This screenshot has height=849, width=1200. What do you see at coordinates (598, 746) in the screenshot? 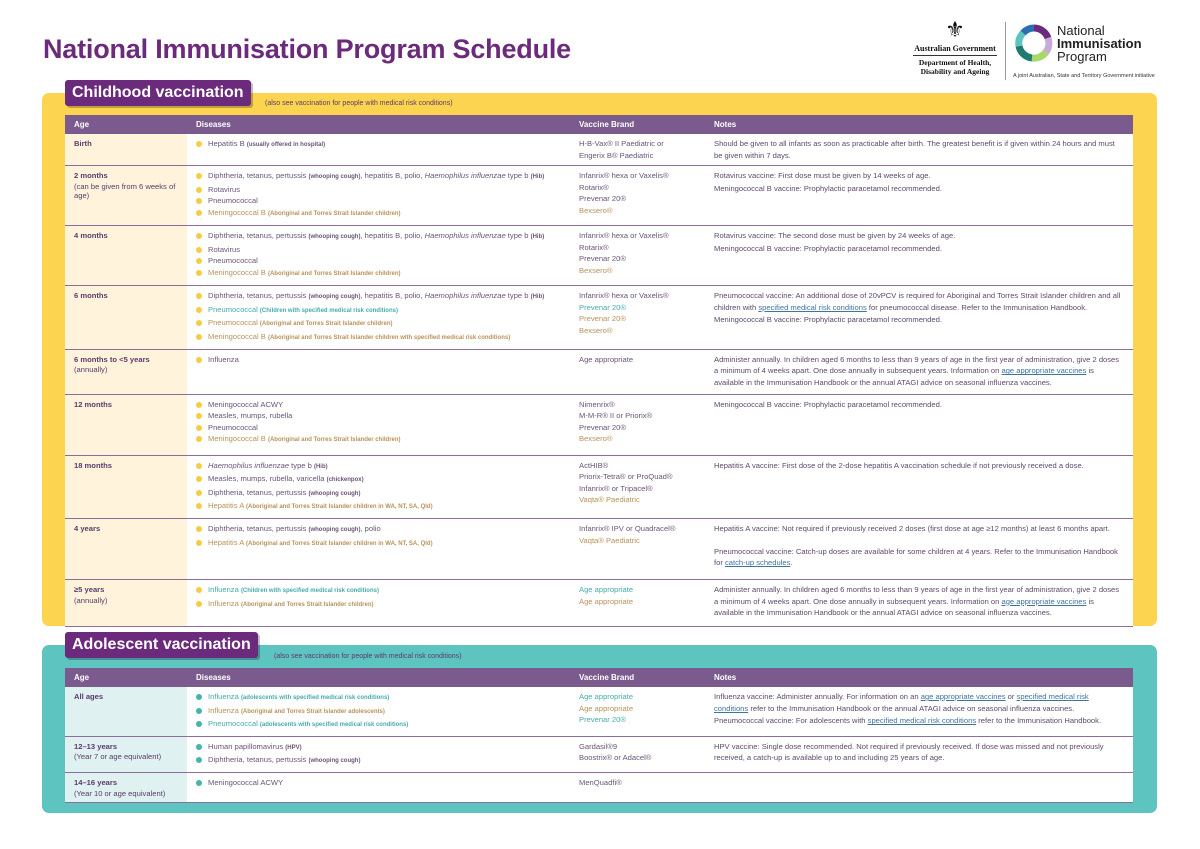
I see `vaccine-brand: Gardasil®9` at bounding box center [598, 746].